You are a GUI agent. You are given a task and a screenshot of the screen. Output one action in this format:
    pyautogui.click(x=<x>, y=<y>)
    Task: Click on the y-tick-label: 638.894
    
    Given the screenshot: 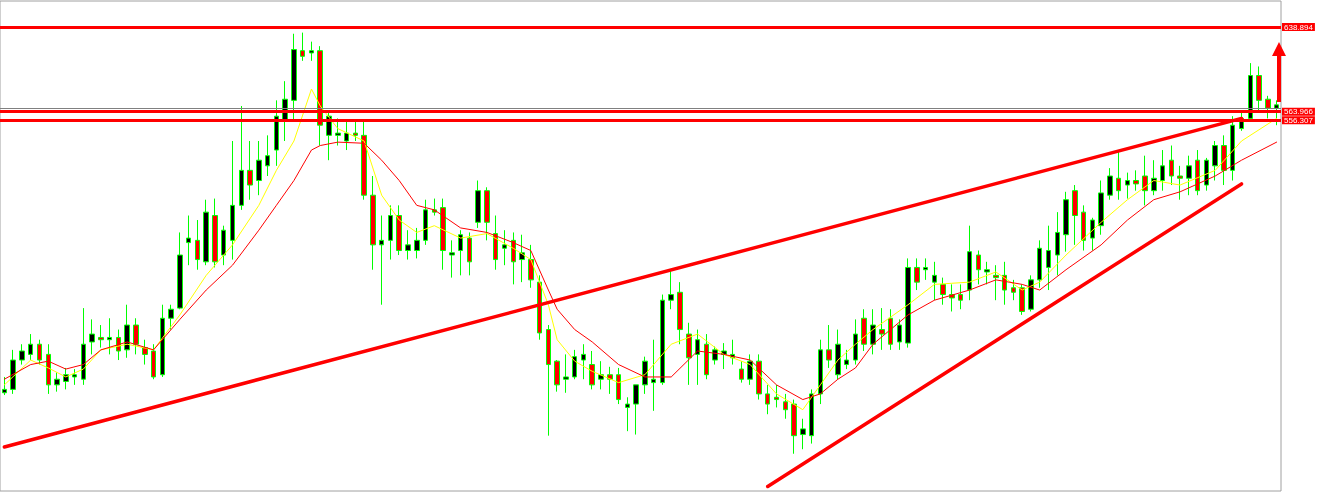 What is the action you would take?
    pyautogui.click(x=1299, y=27)
    